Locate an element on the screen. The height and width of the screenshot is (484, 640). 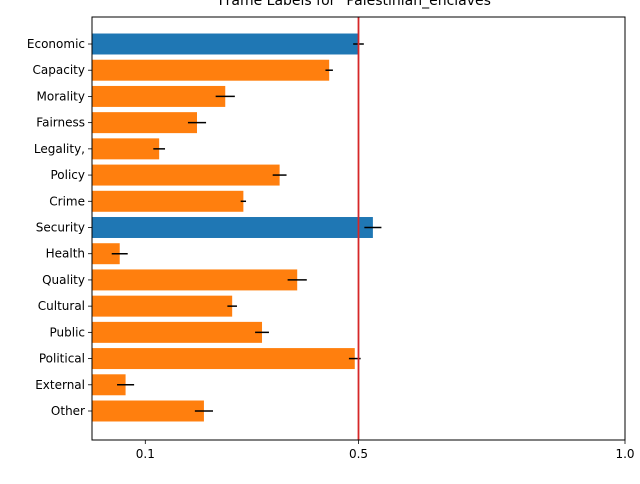
bar-quality is located at coordinates (195, 280).